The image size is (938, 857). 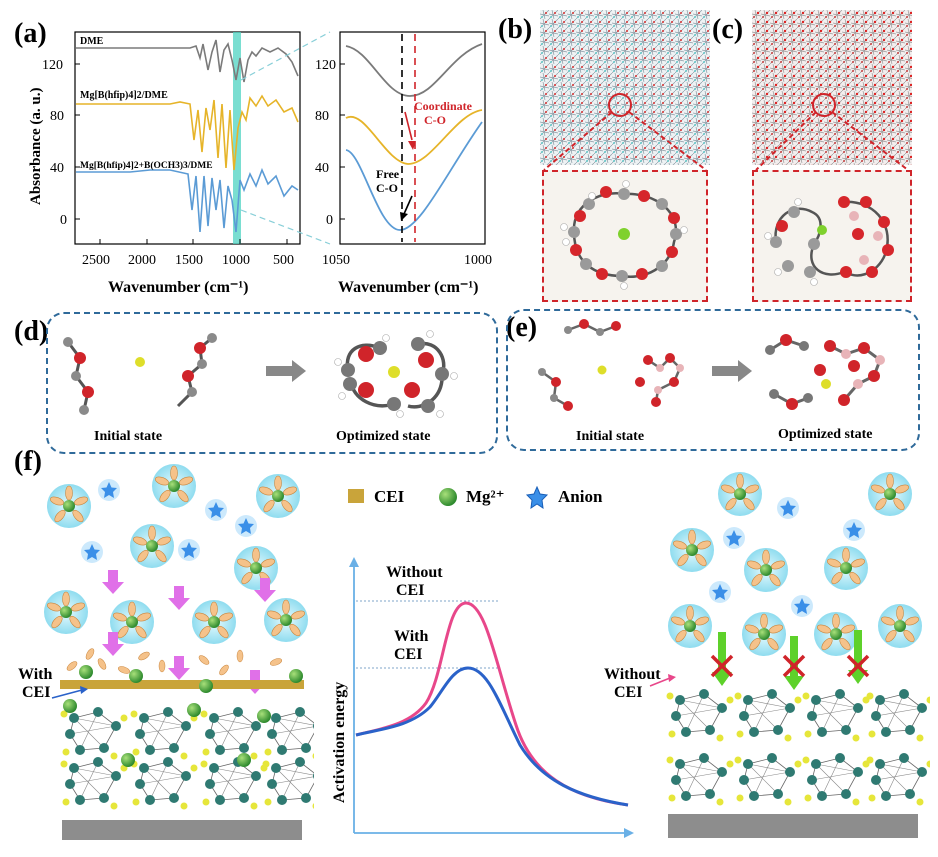 I want to click on curve-with-label: With, so click(x=411, y=636).